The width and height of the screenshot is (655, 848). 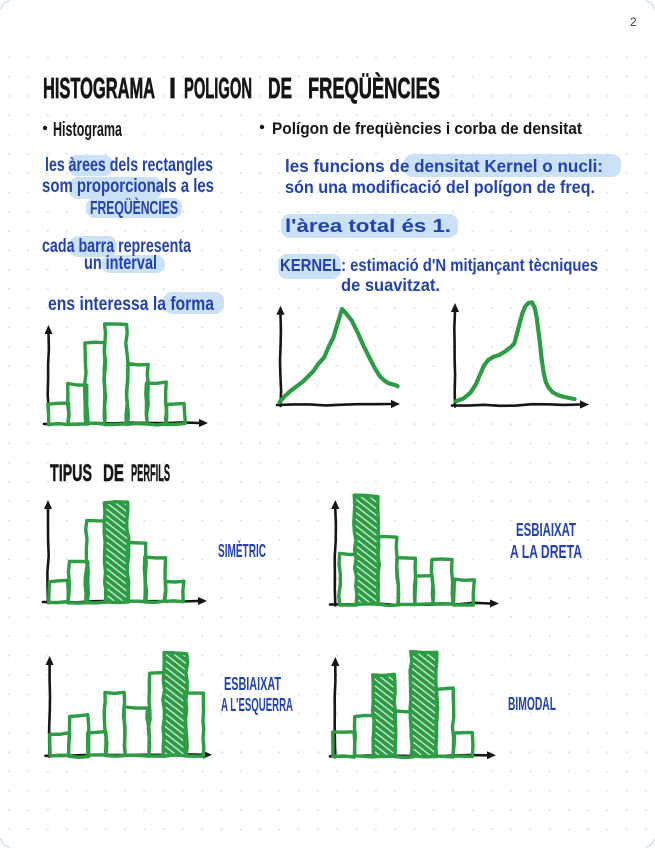 What do you see at coordinates (242, 550) in the screenshot?
I see `svg-text: SIMÈTRIC` at bounding box center [242, 550].